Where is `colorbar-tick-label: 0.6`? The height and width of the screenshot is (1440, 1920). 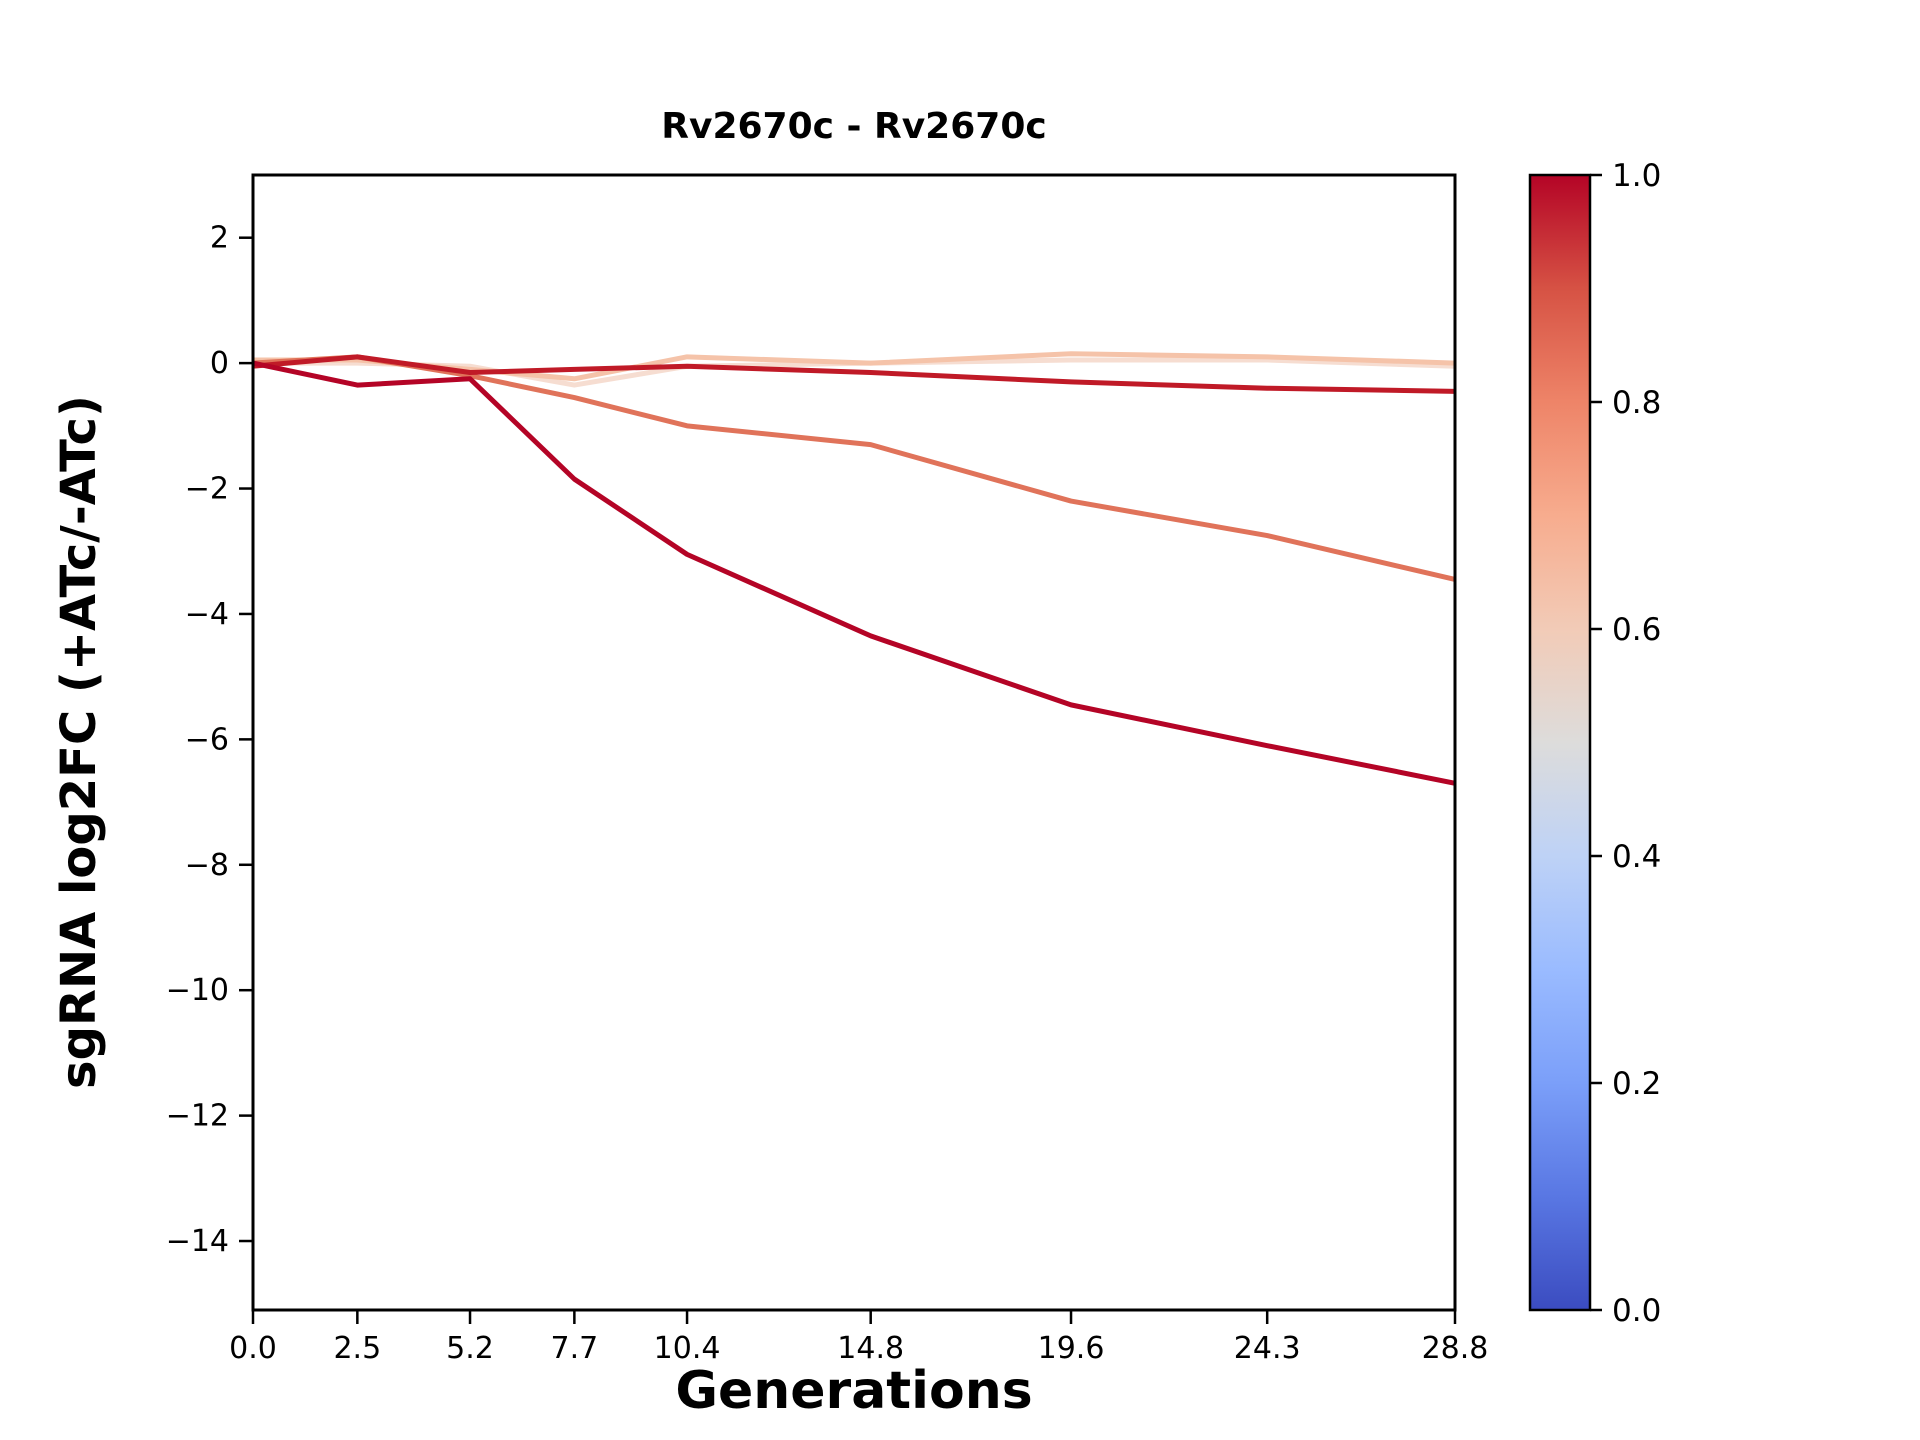 colorbar-tick-label: 0.6 is located at coordinates (1636, 630).